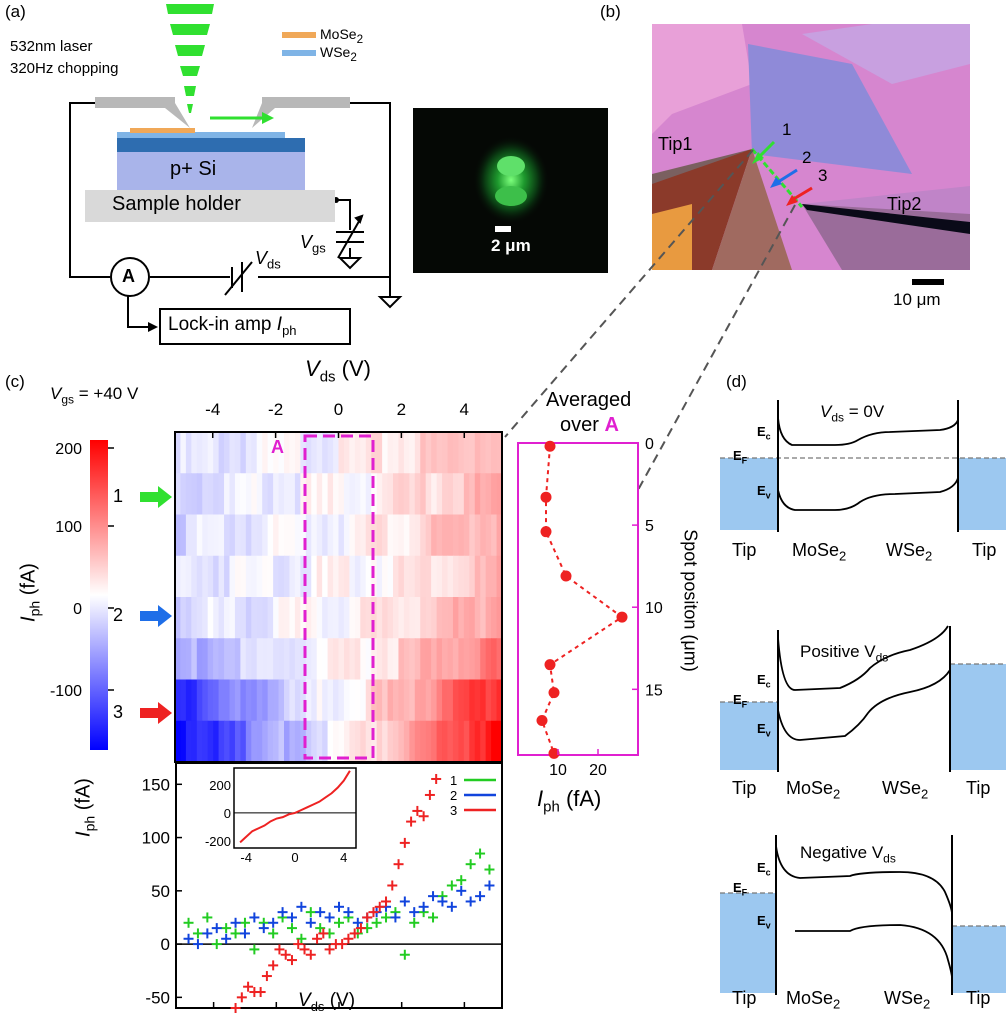 The height and width of the screenshot is (1014, 1006). What do you see at coordinates (511, 245) in the screenshot?
I see `spot-scale-label: 2 μm` at bounding box center [511, 245].